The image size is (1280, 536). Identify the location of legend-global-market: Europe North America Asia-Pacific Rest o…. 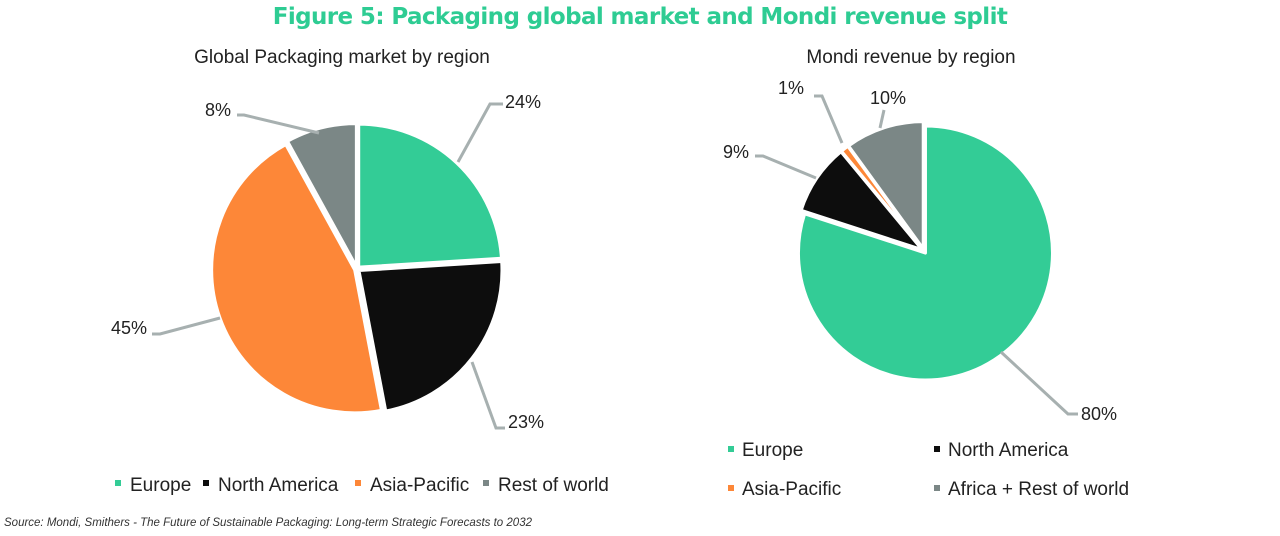
(362, 485).